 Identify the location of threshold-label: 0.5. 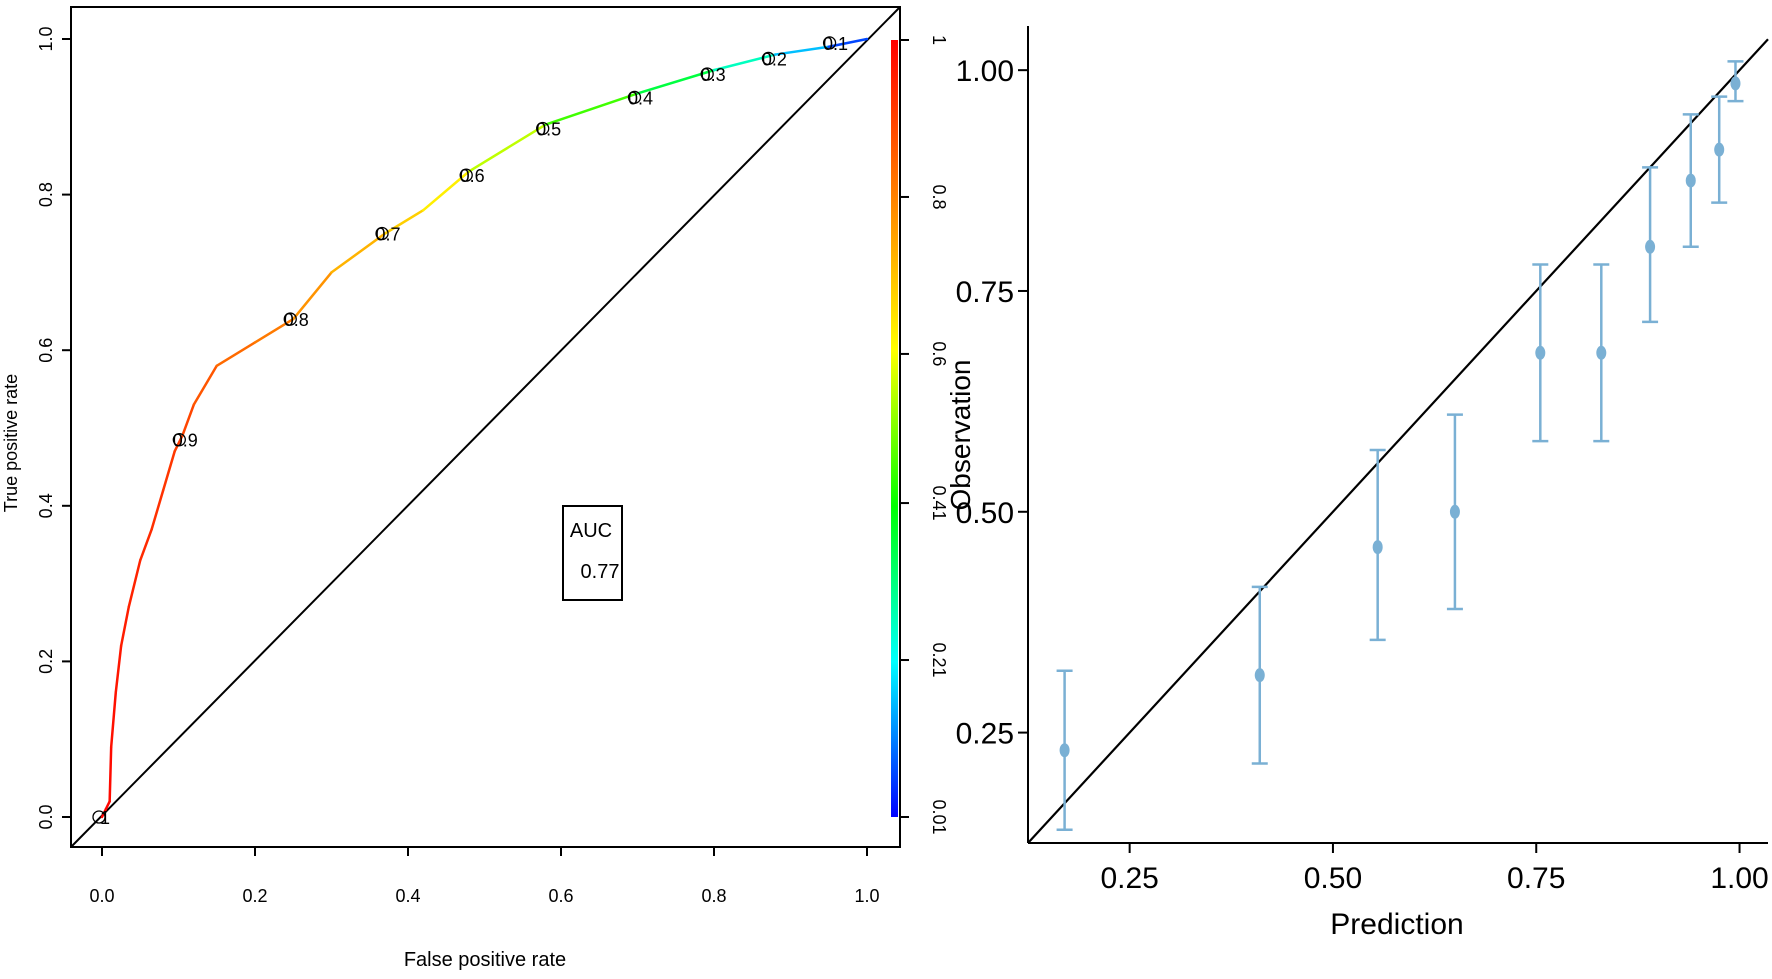
(548, 129).